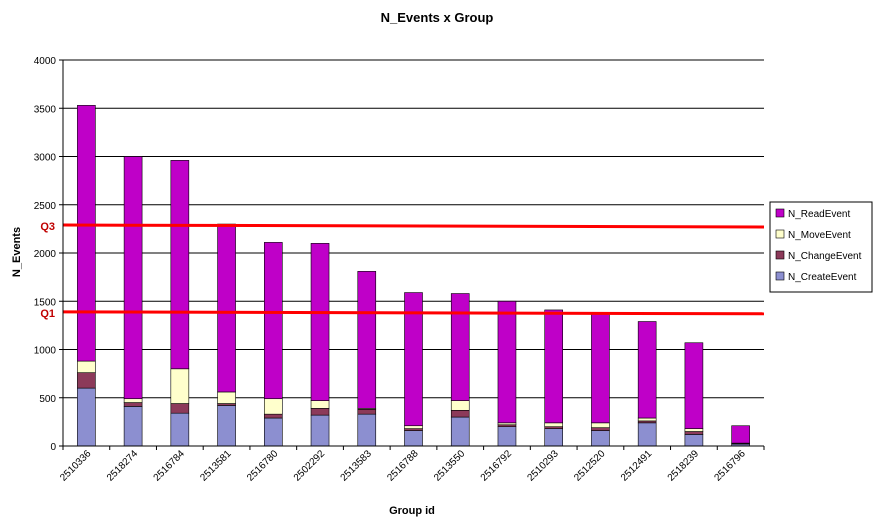 This screenshot has width=874, height=526. I want to click on reference-line-q3, so click(413, 226).